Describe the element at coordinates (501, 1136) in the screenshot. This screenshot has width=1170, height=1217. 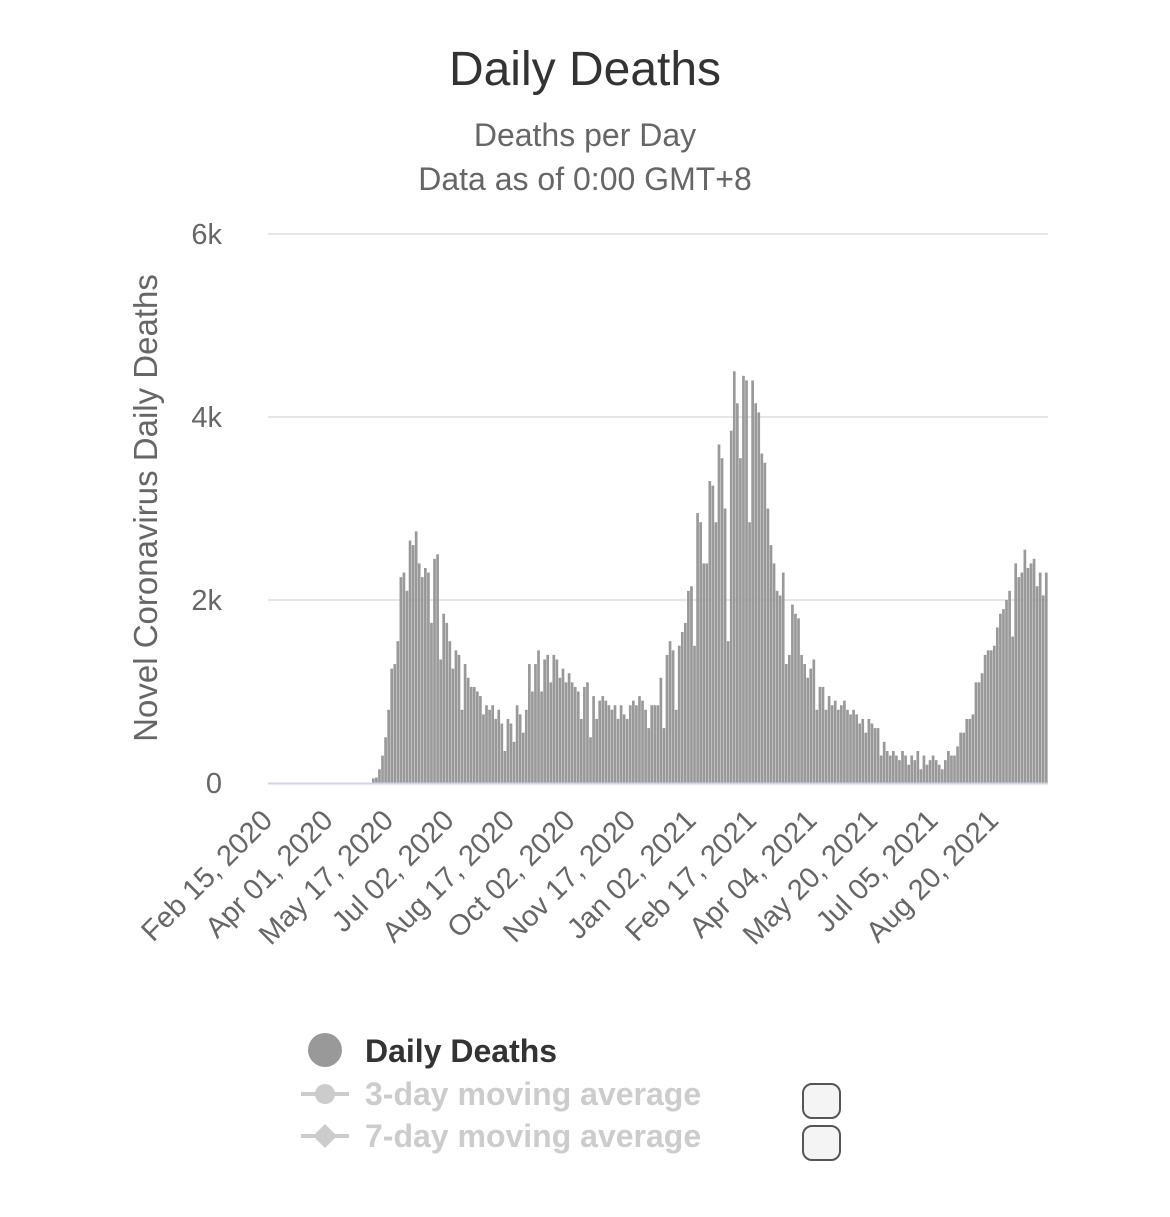
I see `legend-item-7-day-moving-average: 7-day moving average` at that location.